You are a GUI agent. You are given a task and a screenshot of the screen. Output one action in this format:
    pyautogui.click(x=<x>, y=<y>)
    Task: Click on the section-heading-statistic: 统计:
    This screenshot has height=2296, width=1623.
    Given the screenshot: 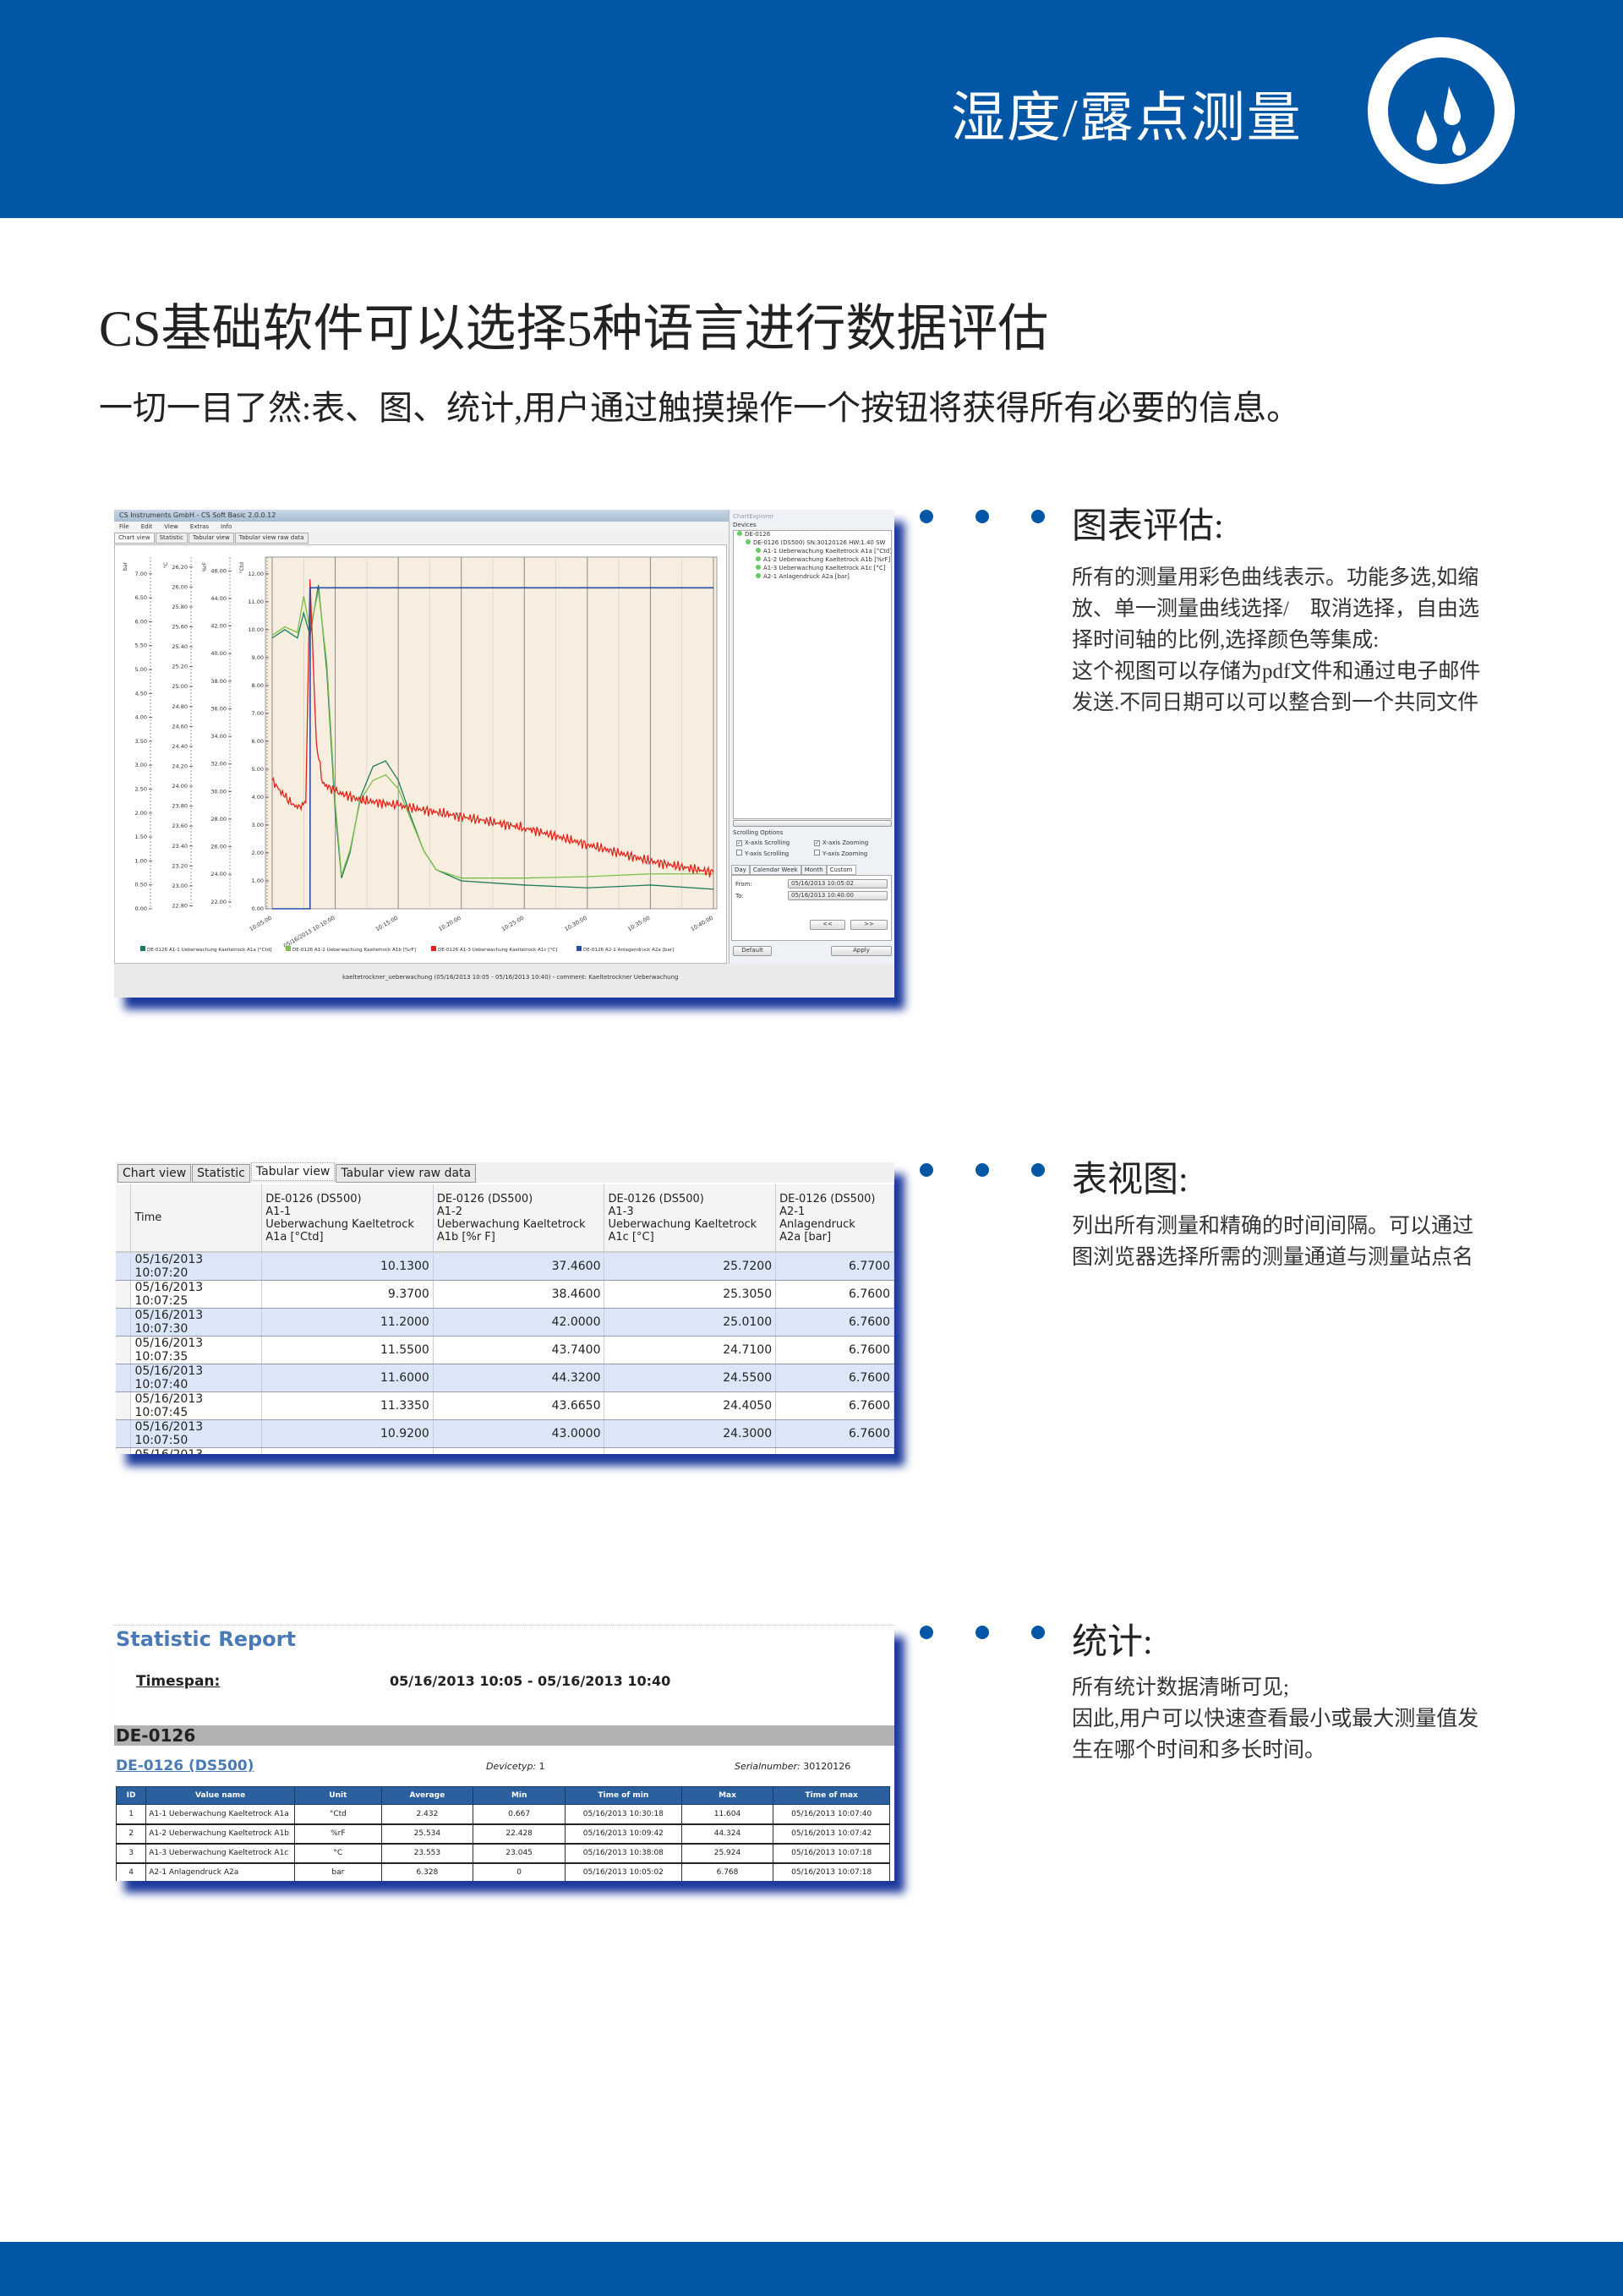 What is the action you would take?
    pyautogui.click(x=1112, y=1642)
    